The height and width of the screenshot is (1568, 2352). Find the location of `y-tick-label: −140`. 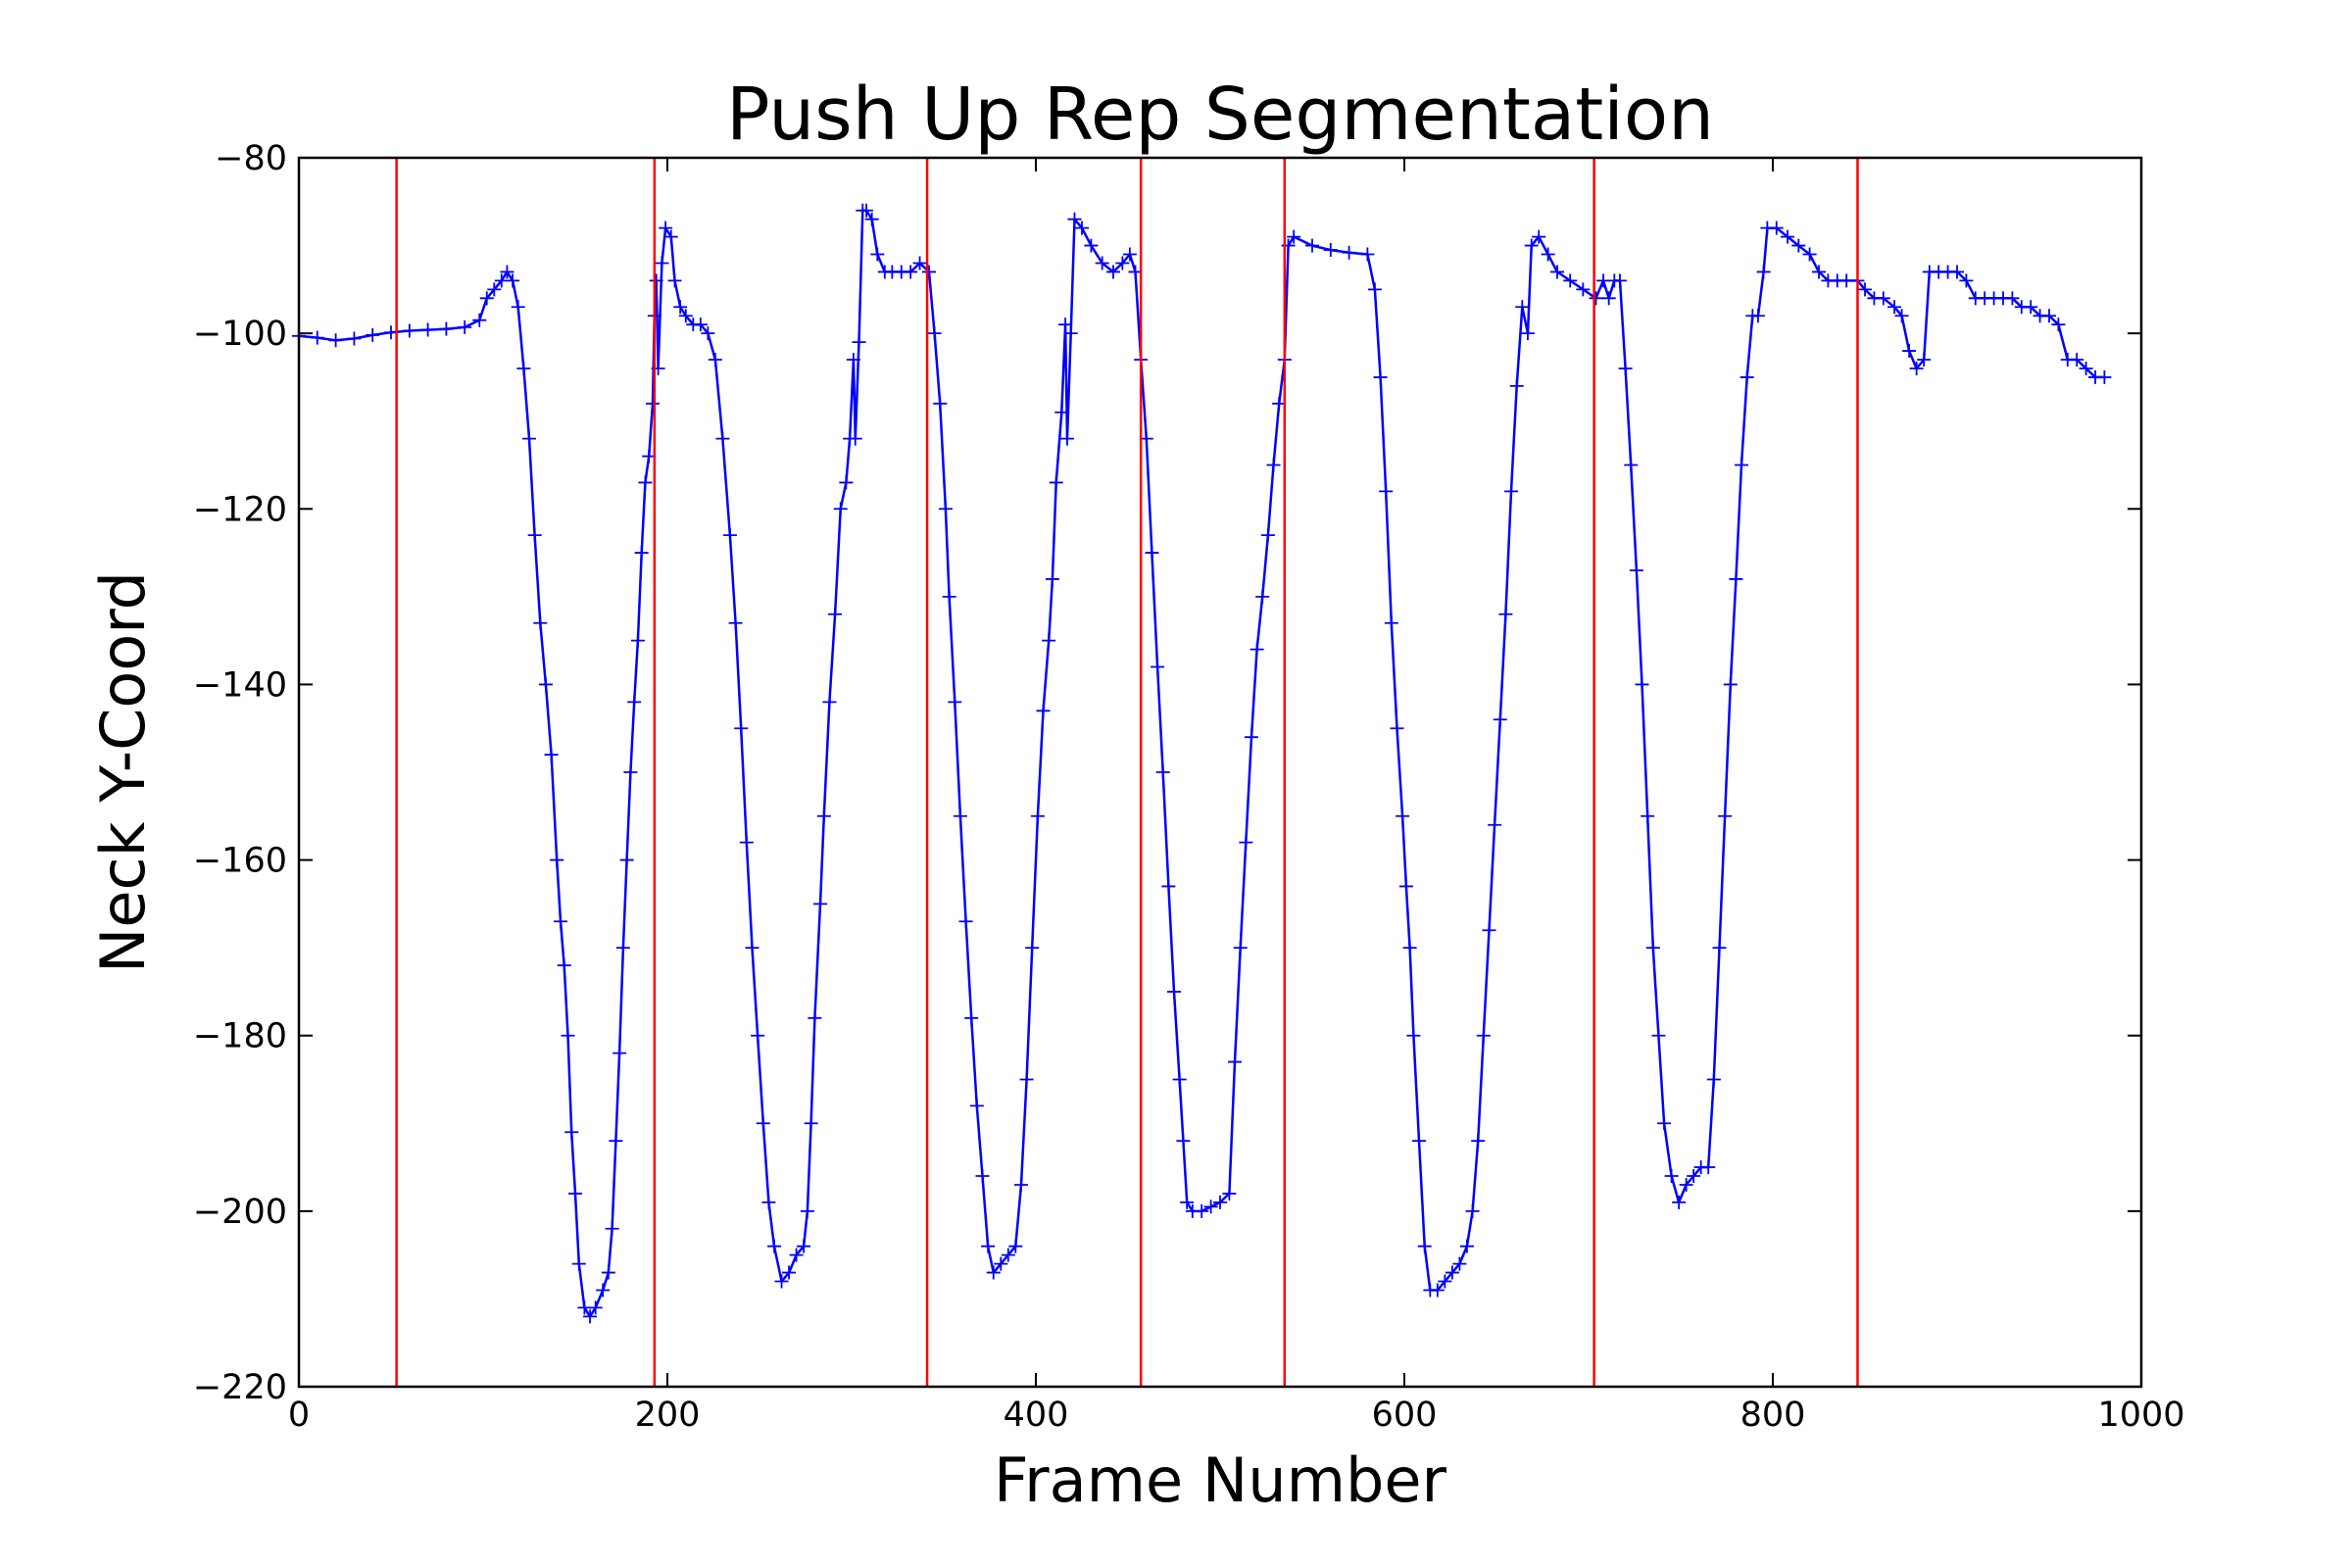

y-tick-label: −140 is located at coordinates (240, 685).